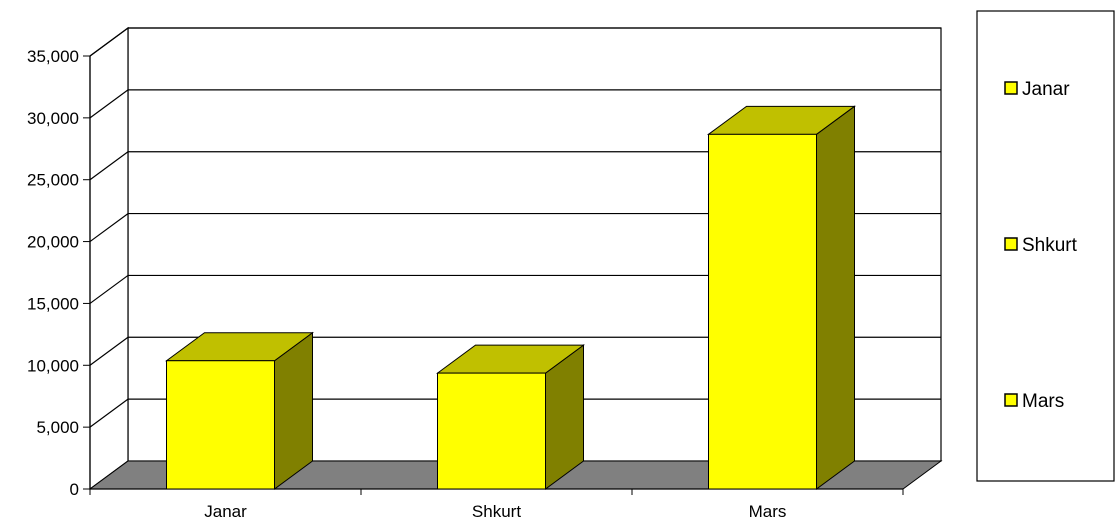 The height and width of the screenshot is (524, 1119). I want to click on y-tick-label: 5,000, so click(57, 427).